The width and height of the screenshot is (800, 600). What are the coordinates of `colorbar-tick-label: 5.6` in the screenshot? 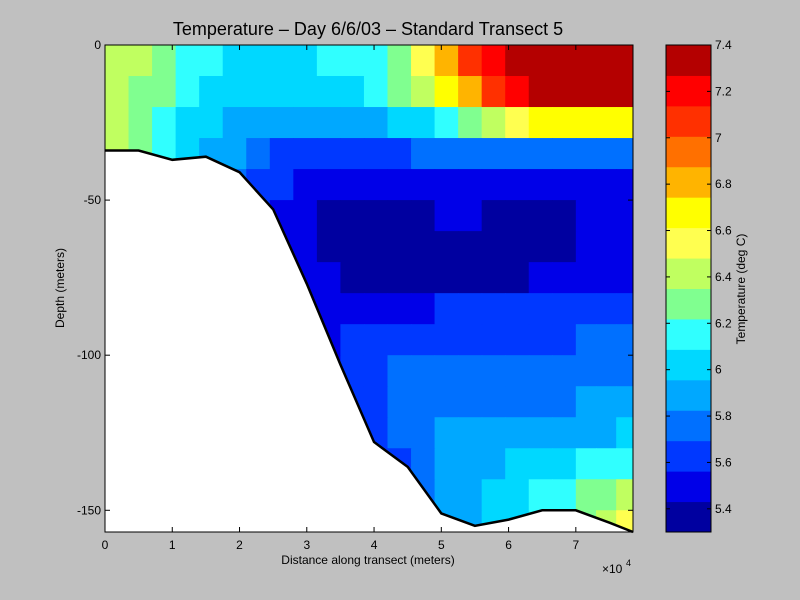 It's located at (723, 462).